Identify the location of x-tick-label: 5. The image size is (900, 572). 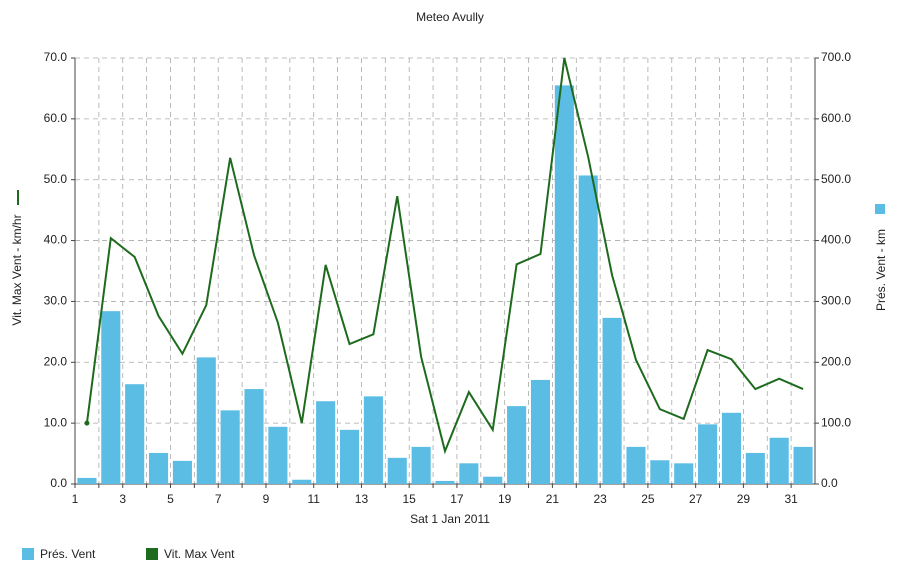
(170, 499).